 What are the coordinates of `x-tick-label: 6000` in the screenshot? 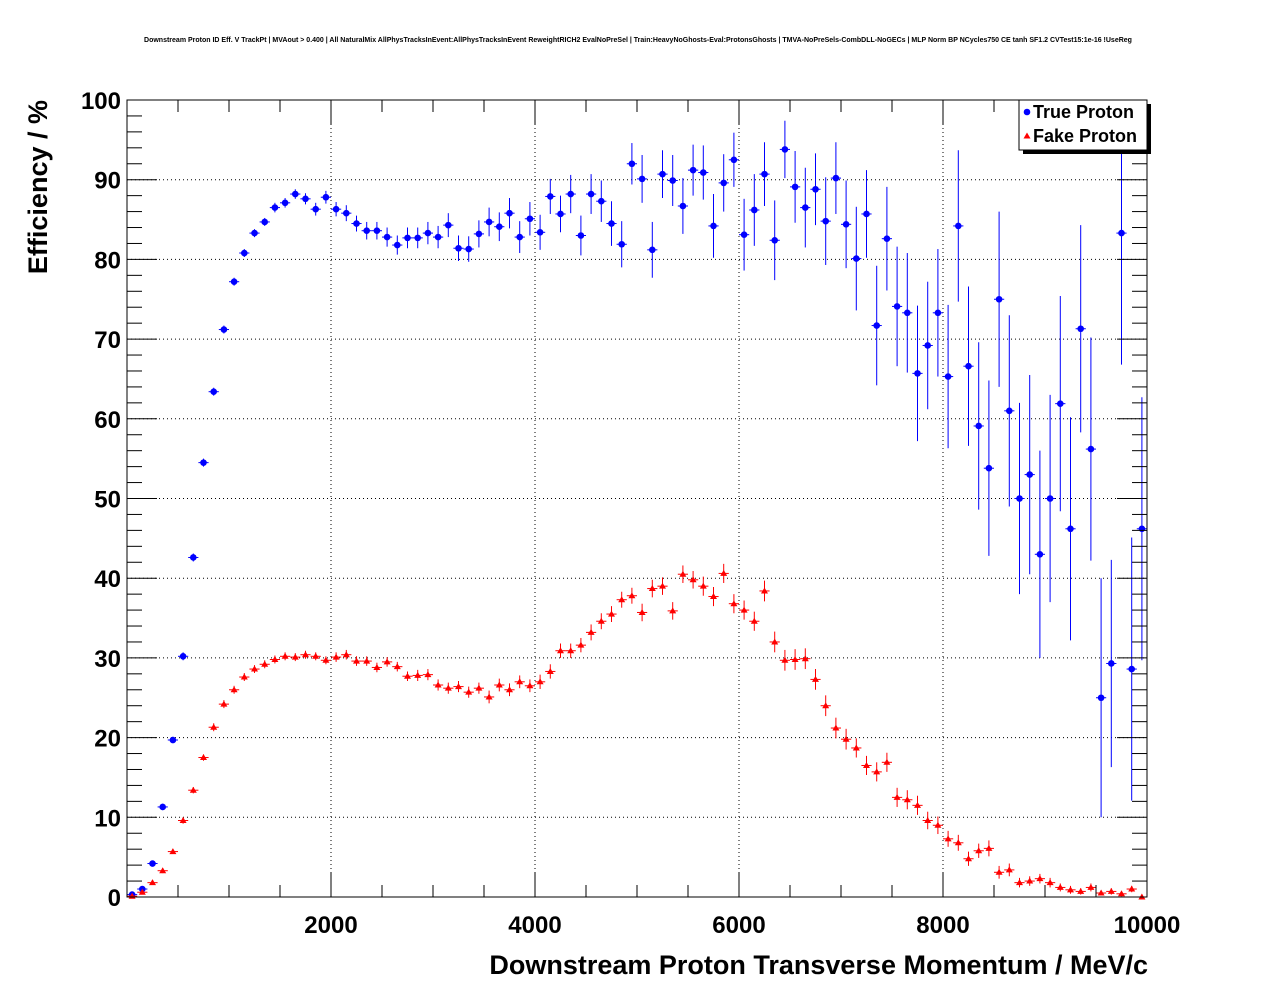 It's located at (738, 925).